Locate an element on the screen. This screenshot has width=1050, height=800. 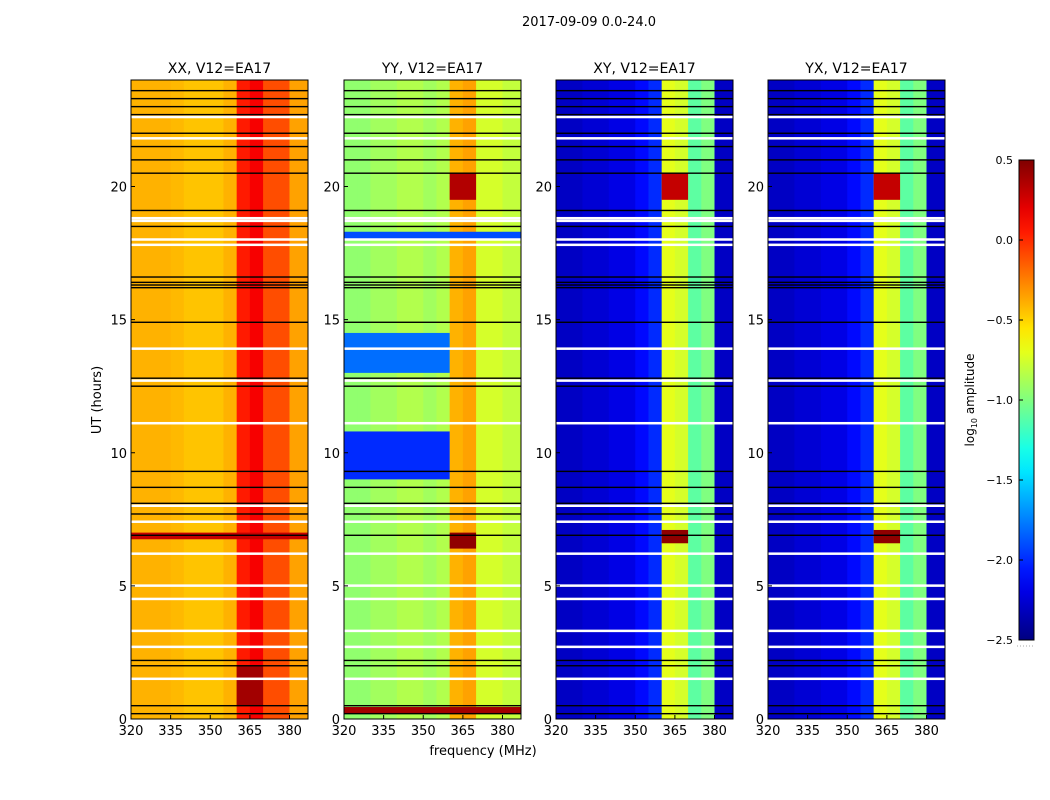
colorbar-label: log10 amplitude is located at coordinates (971, 400).